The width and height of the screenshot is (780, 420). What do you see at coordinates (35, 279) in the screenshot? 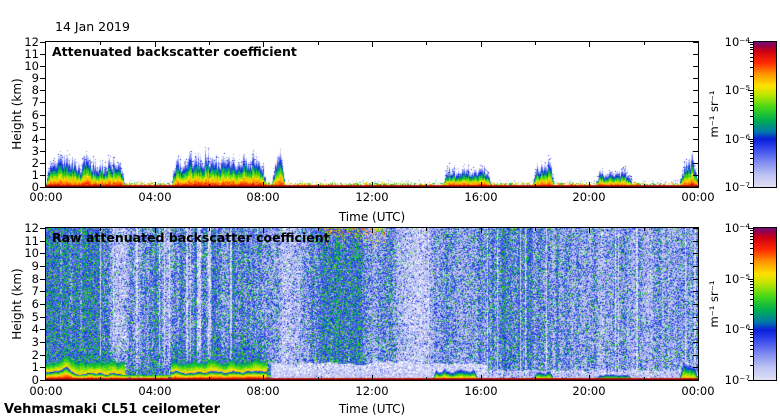
I see `y-tick-label: 8` at bounding box center [35, 279].